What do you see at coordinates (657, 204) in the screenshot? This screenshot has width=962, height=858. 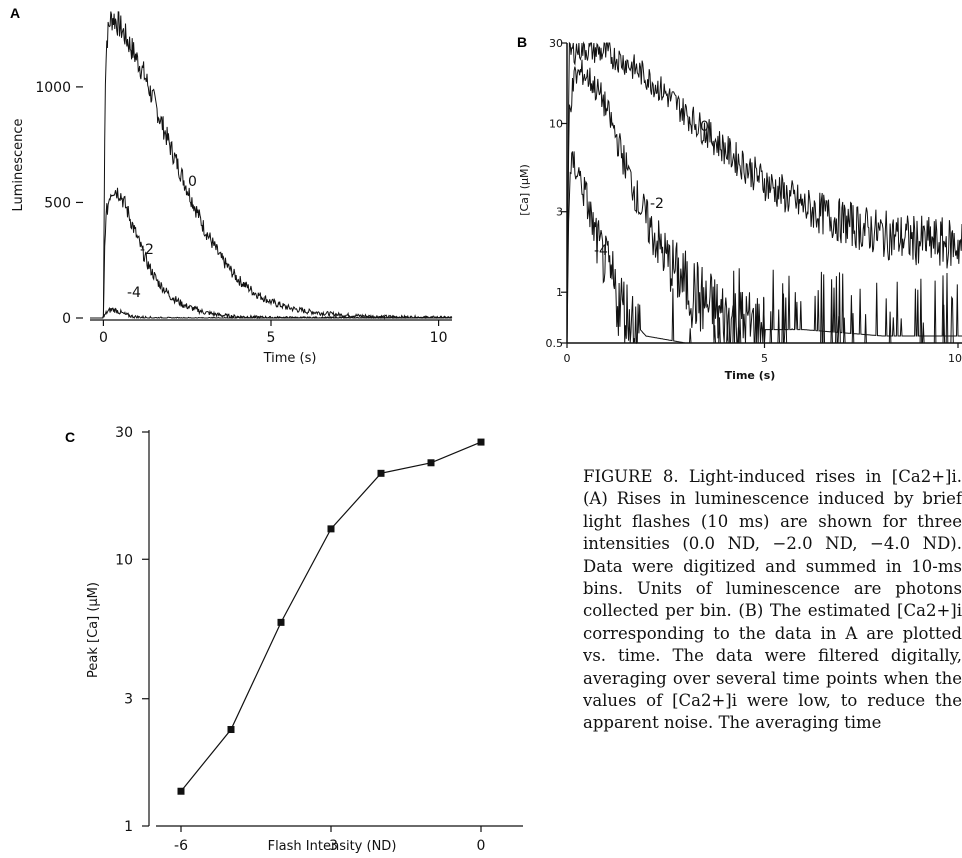 I see `curve-label-b: -2` at bounding box center [657, 204].